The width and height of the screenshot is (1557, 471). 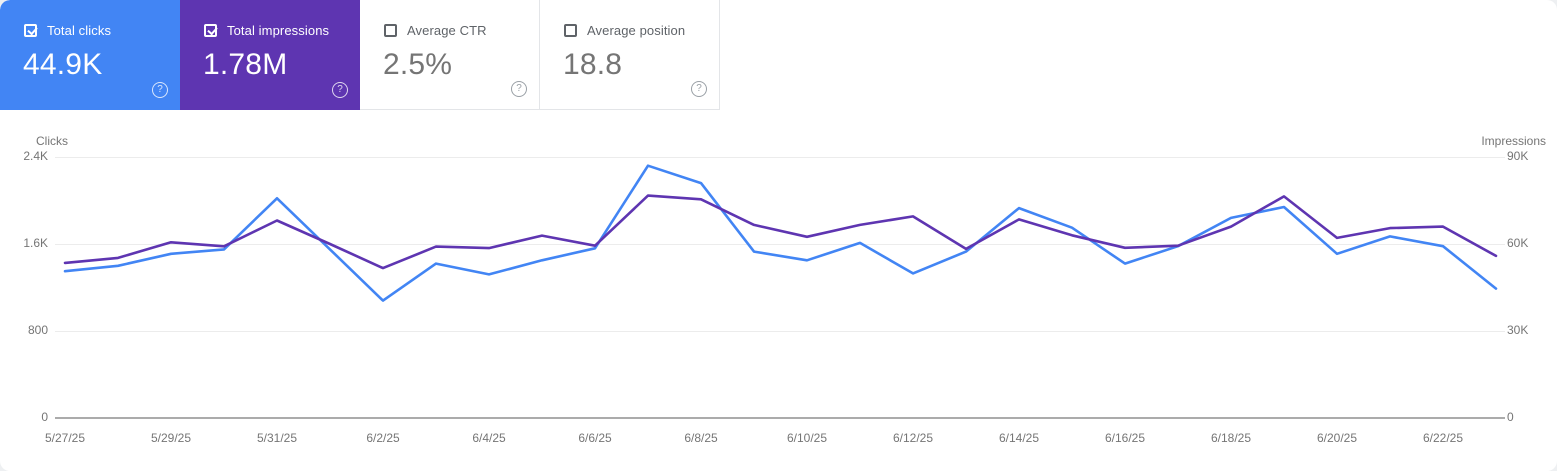 What do you see at coordinates (65, 438) in the screenshot?
I see `x-tick: 5/27/25` at bounding box center [65, 438].